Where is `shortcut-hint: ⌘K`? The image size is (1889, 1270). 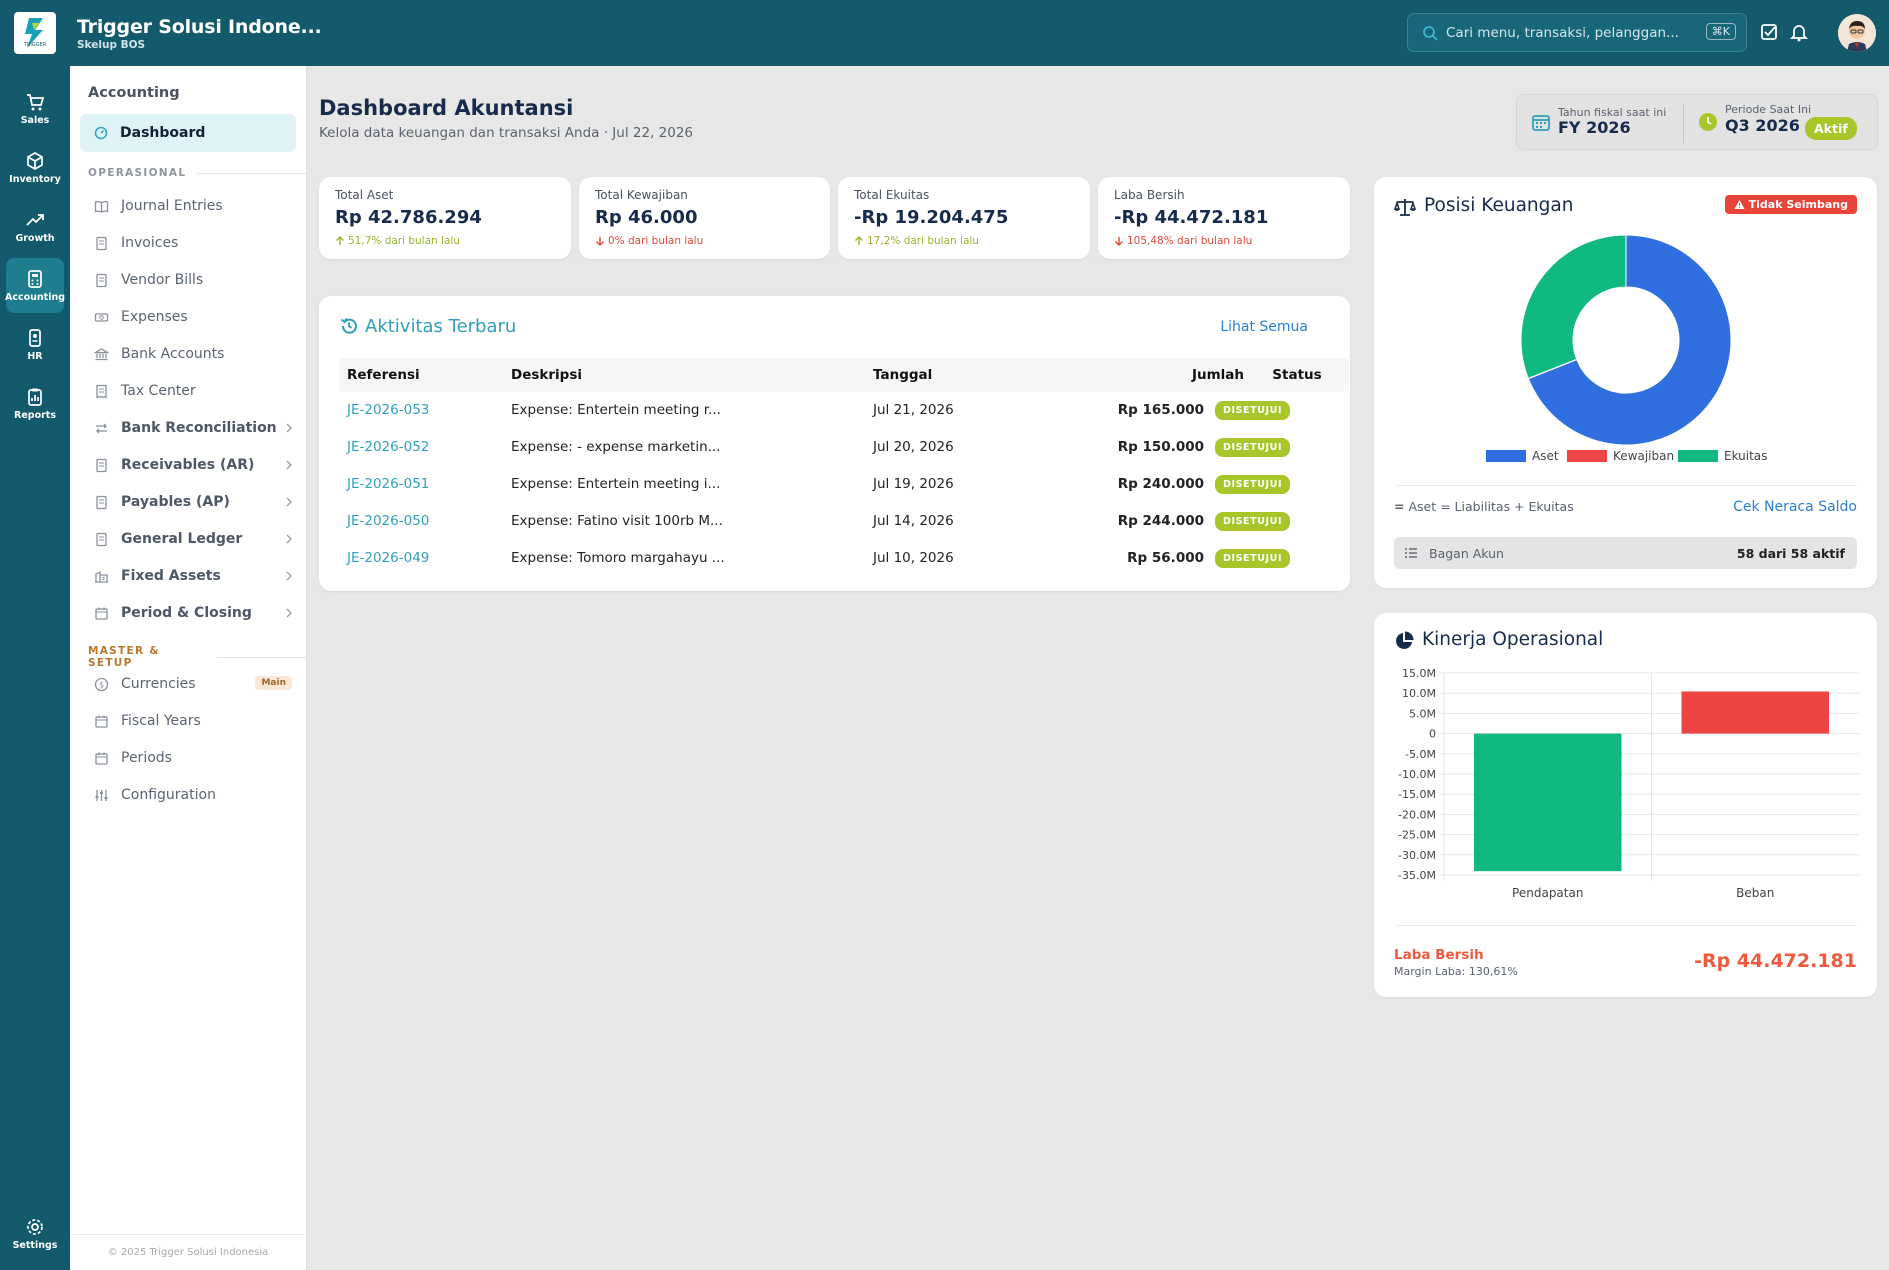 shortcut-hint: ⌘K is located at coordinates (1720, 31).